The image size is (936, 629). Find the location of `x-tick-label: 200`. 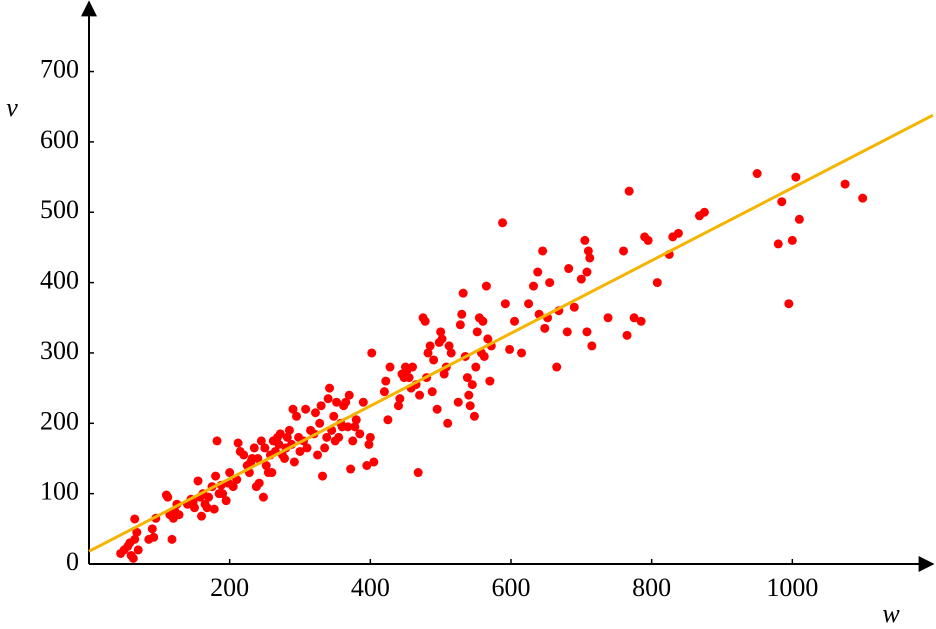

x-tick-label: 200 is located at coordinates (229, 587).